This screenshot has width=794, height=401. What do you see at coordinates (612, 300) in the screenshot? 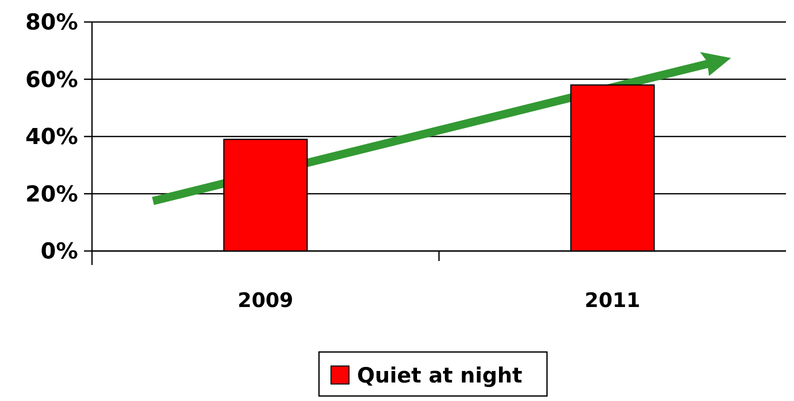
I see `x-tick-label: 2011` at bounding box center [612, 300].